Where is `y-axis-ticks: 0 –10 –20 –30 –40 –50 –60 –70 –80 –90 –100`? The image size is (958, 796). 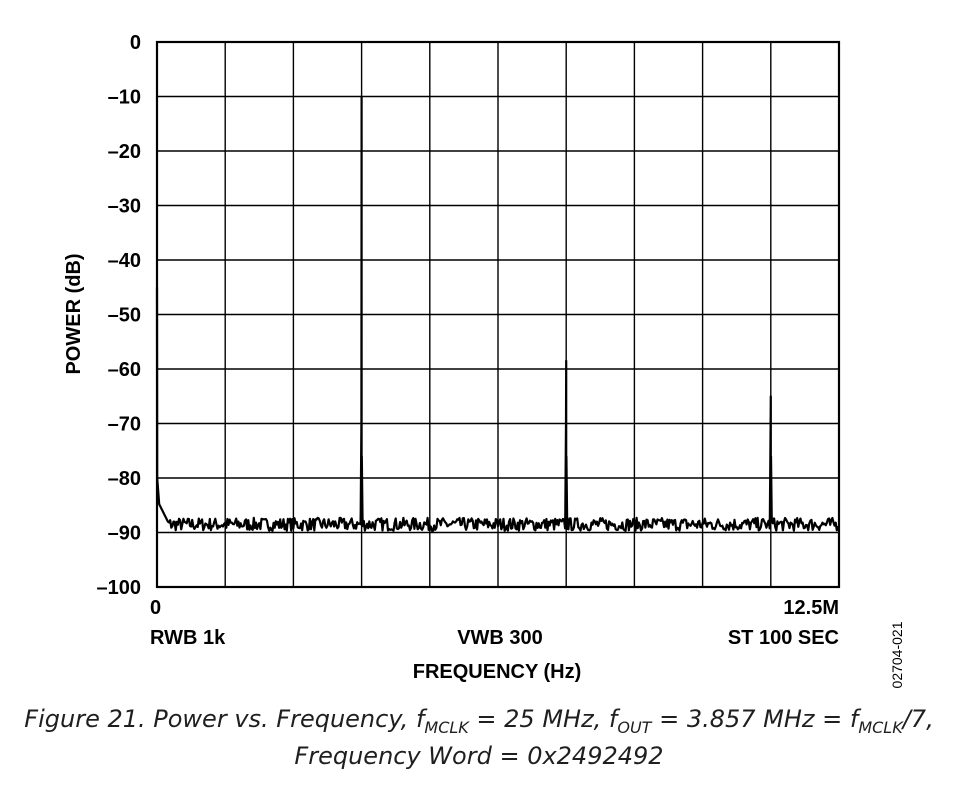
y-axis-ticks: 0 –10 –20 –30 –40 –50 –60 –70 –80 –90 –100 is located at coordinates (119, 315).